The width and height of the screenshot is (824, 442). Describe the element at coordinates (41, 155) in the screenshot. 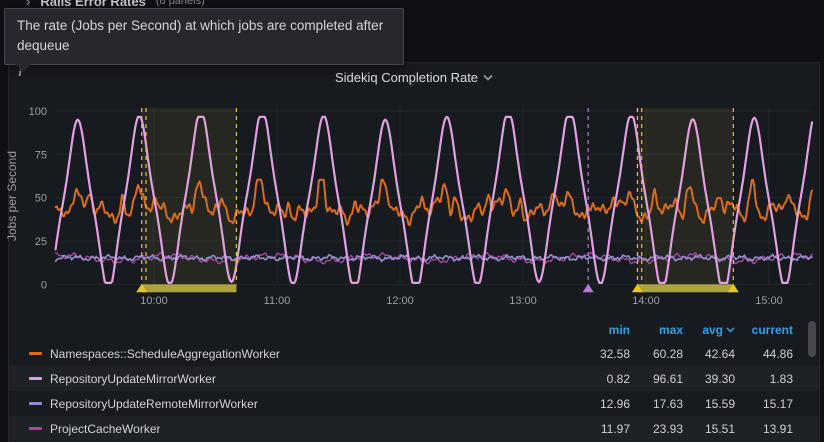

I see `y-tick-label: 75` at that location.